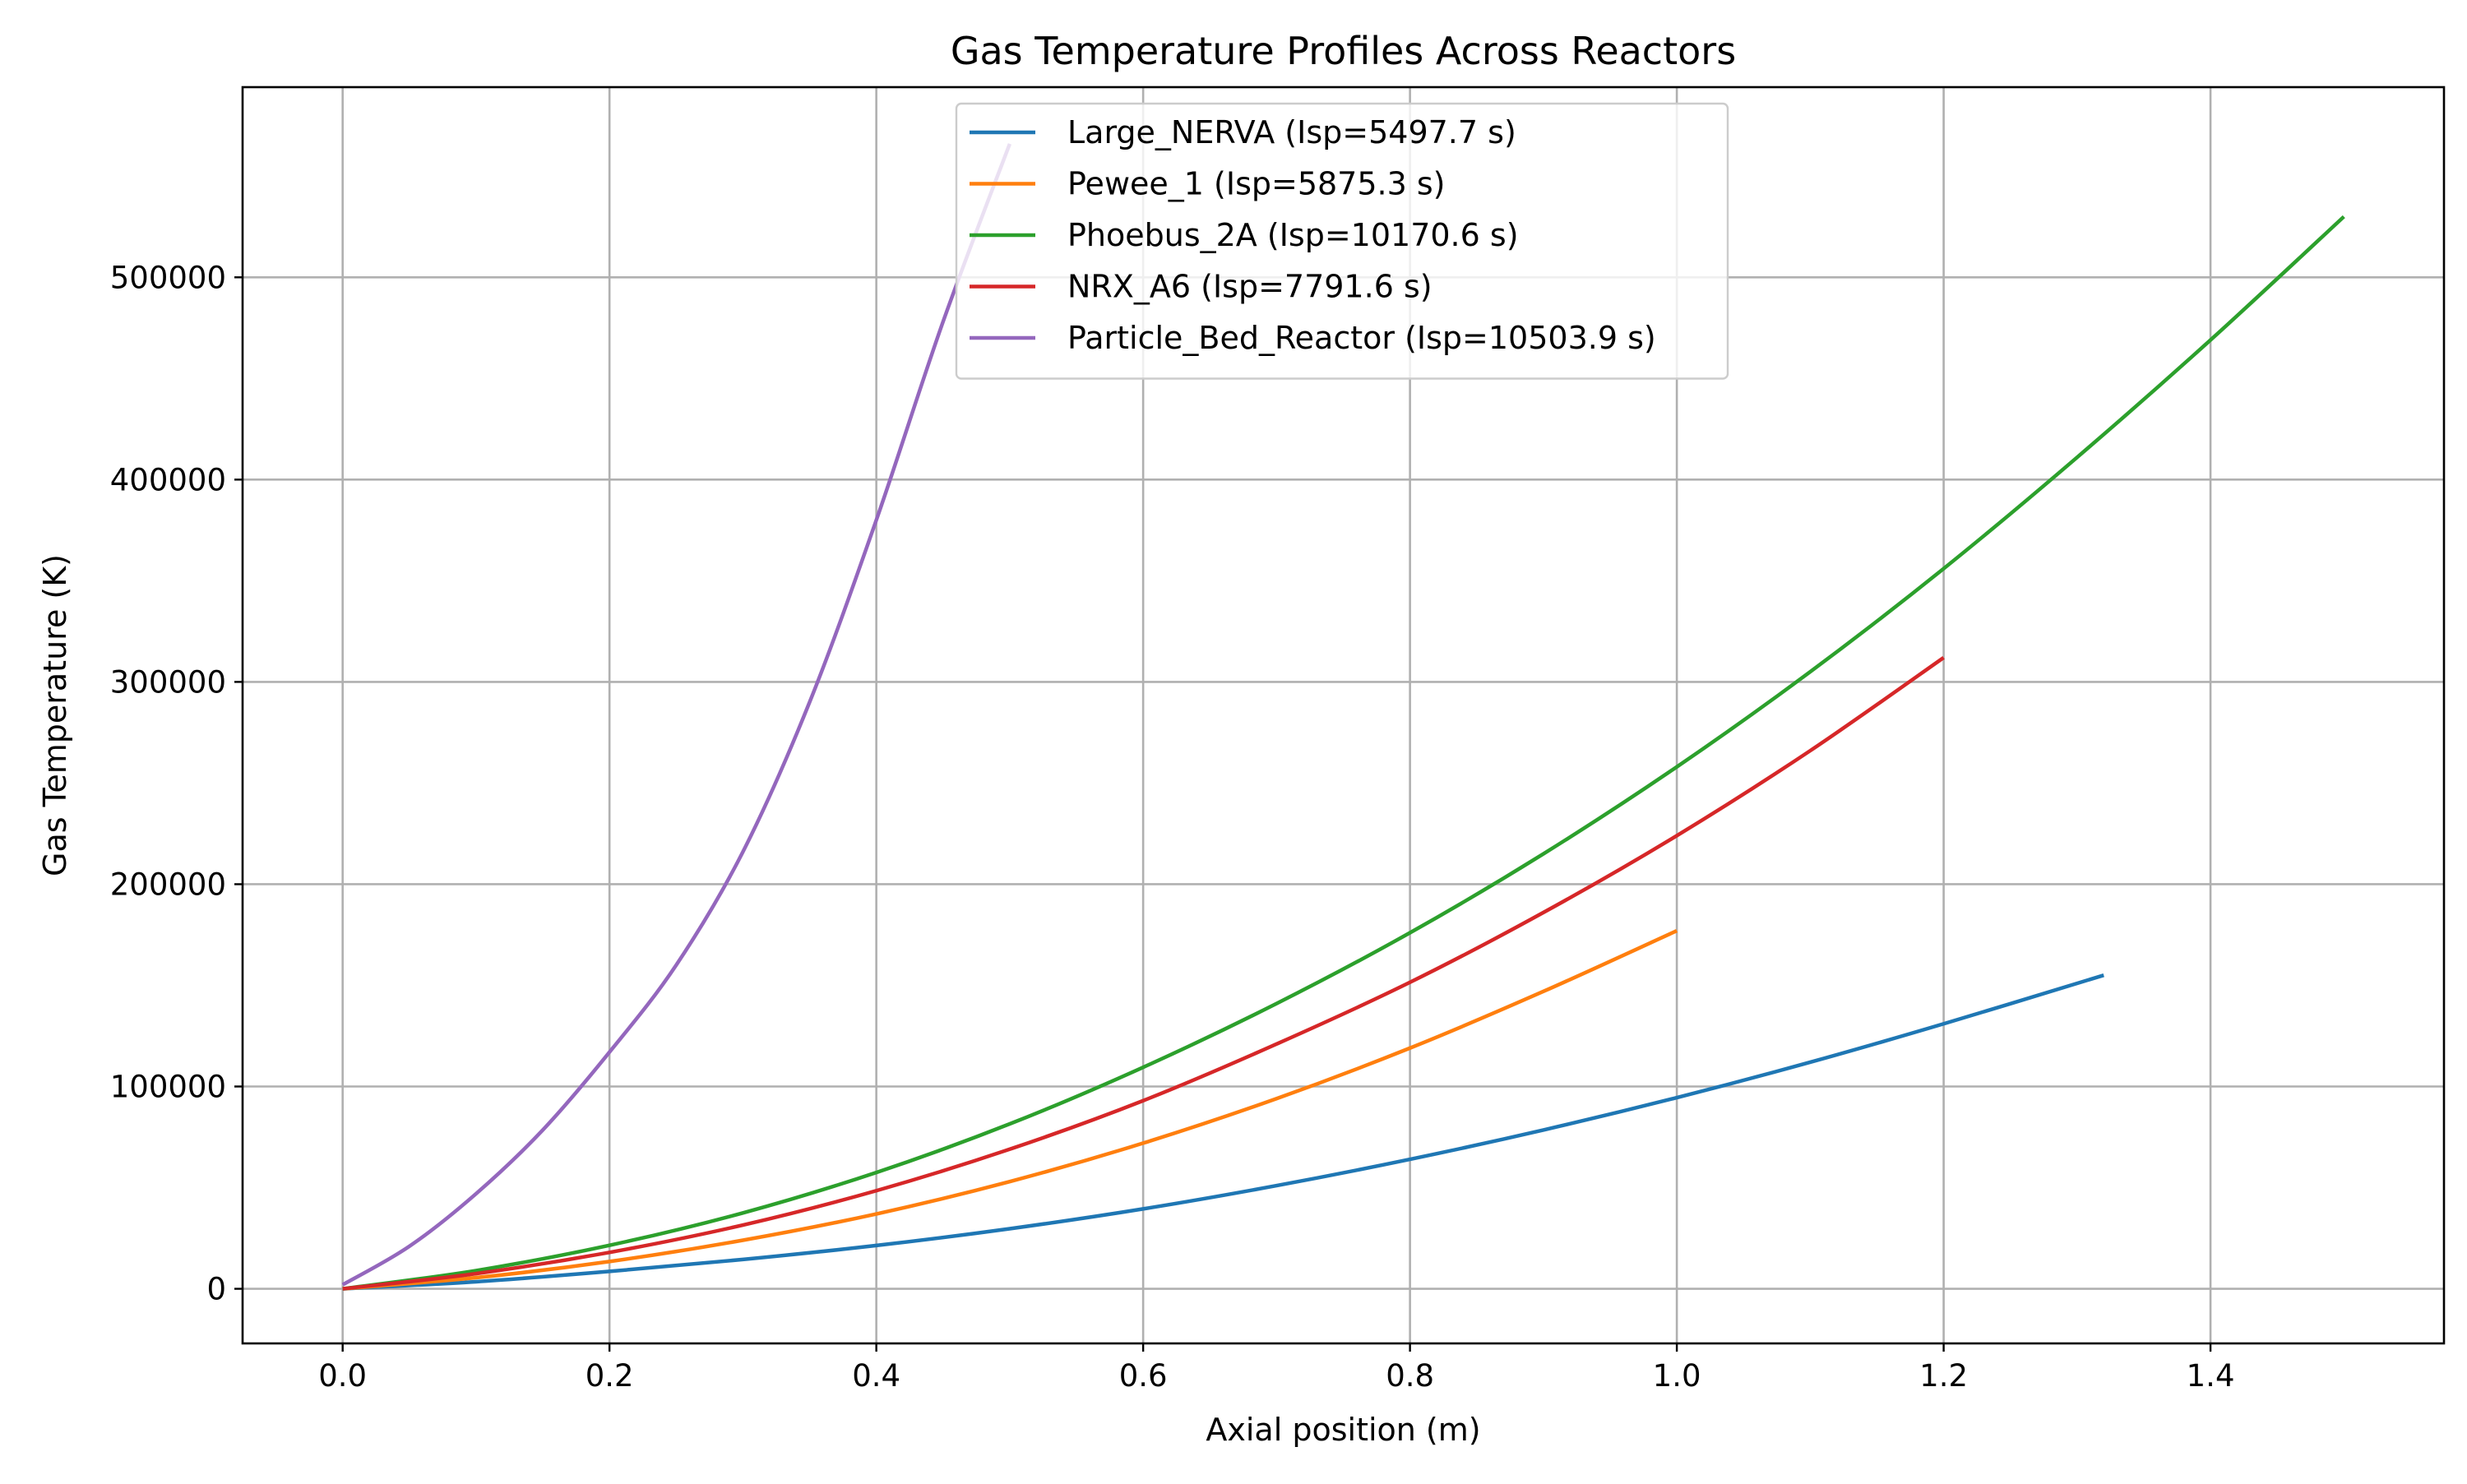  Describe the element at coordinates (1143, 1376) in the screenshot. I see `x-tick-label: 0.6` at that location.